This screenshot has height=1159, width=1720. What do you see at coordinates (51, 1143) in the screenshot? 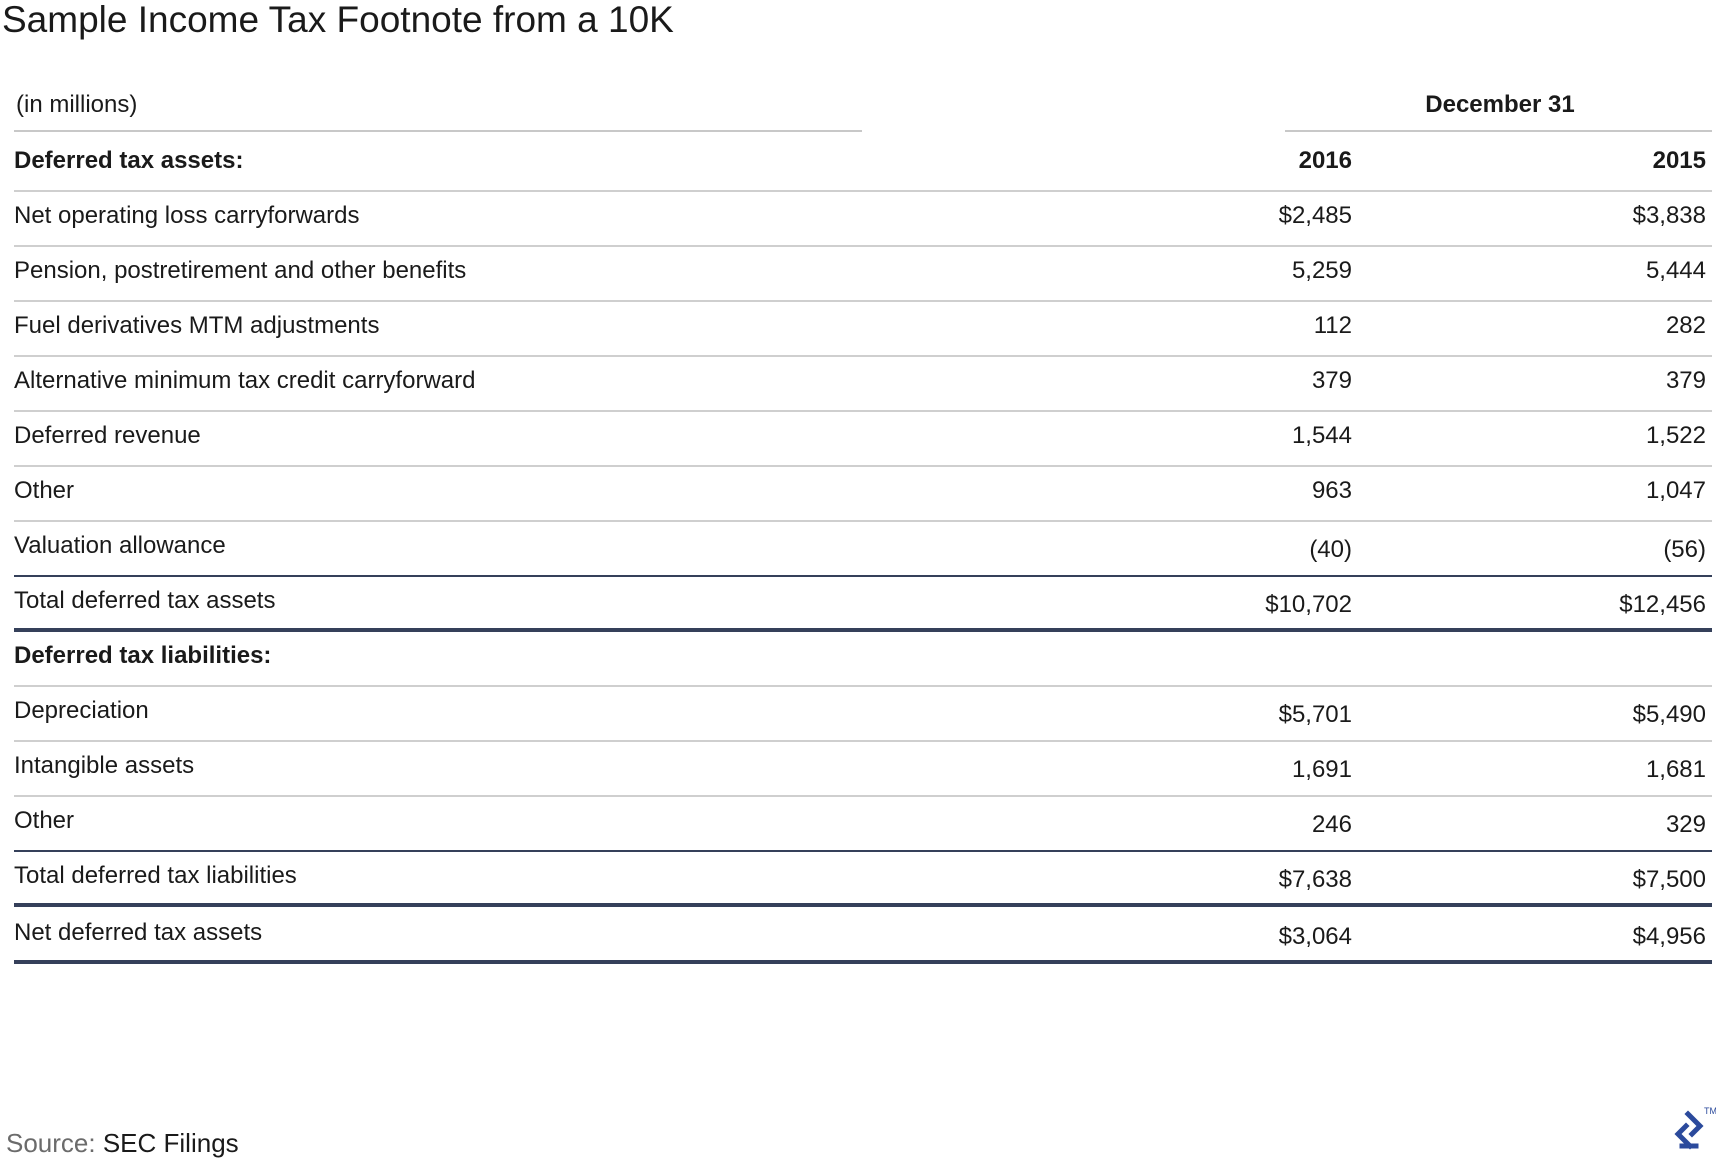
I see `source-prefix: Source:` at bounding box center [51, 1143].